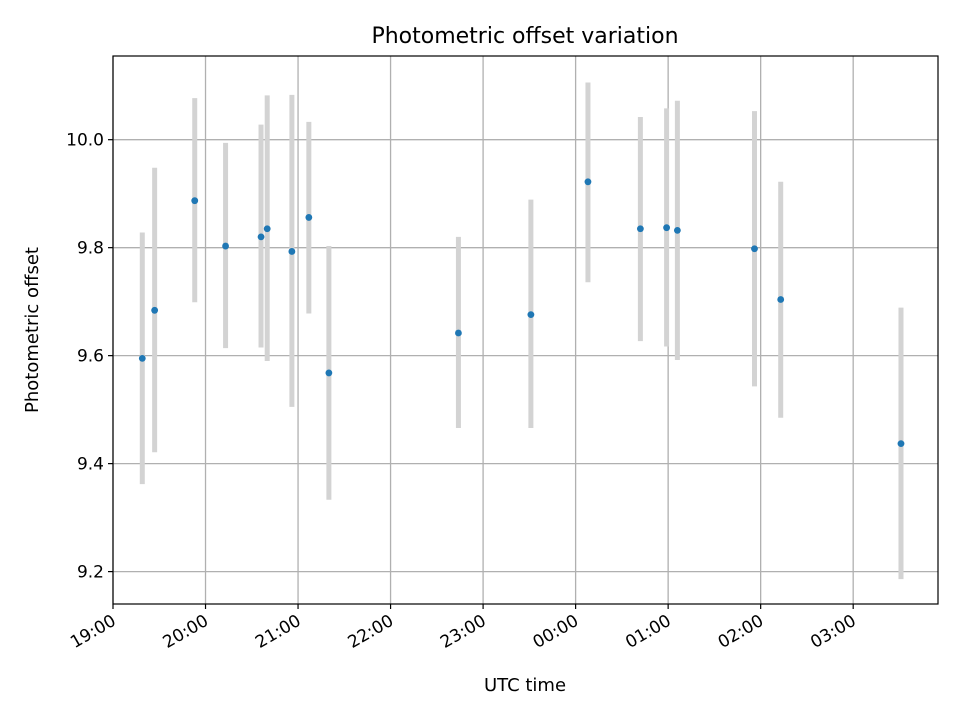 This screenshot has height=720, width=960. Describe the element at coordinates (278, 632) in the screenshot. I see `x-tick-label: 21:00` at that location.